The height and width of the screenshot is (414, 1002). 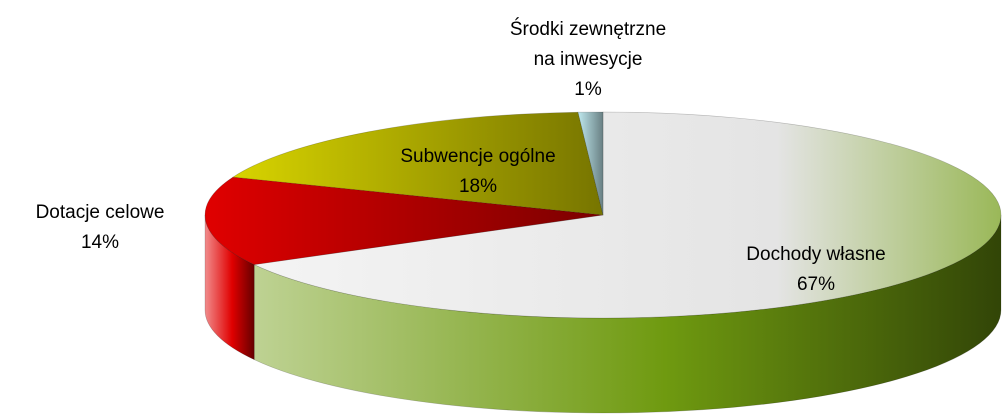 I want to click on category-name: Subwencje ogólne, so click(x=478, y=156).